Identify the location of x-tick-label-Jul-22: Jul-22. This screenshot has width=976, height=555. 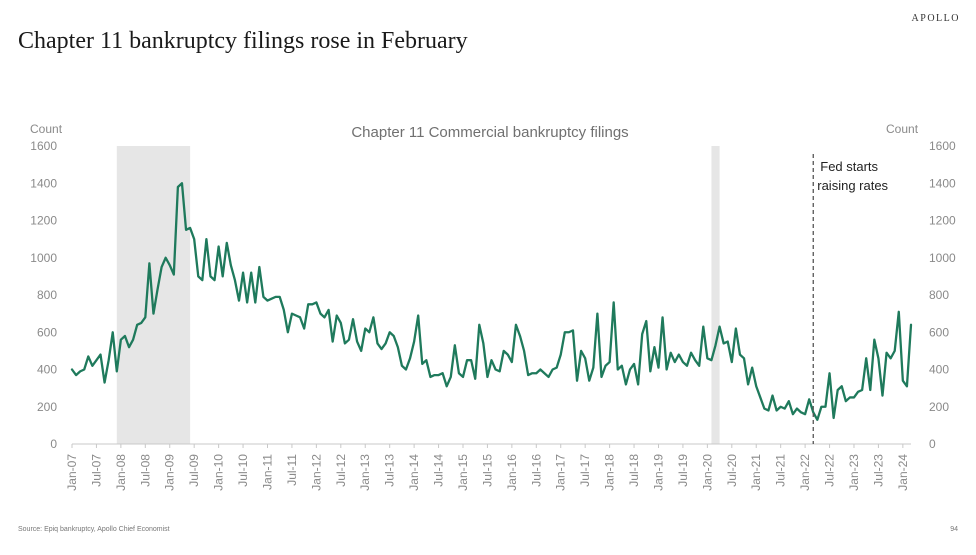
(830, 470).